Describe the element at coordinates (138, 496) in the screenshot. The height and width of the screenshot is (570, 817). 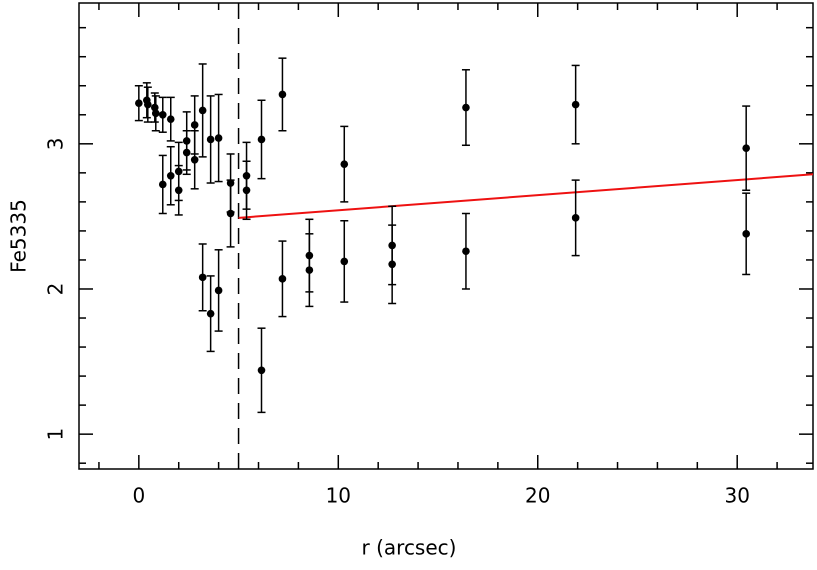
I see `x-tick-label: 0` at that location.